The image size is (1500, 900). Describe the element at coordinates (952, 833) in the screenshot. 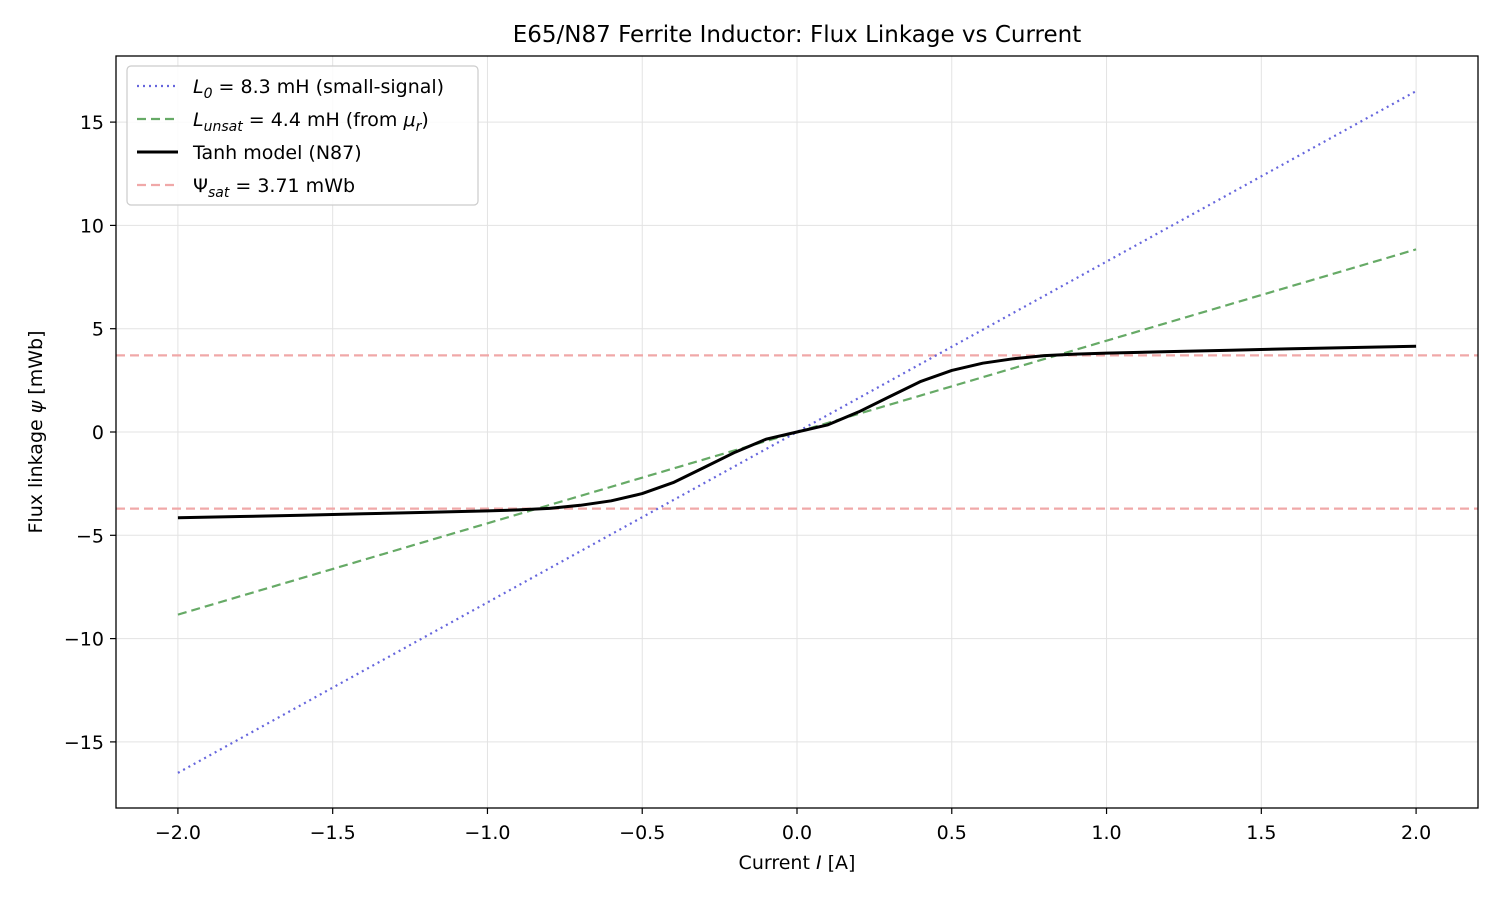

I see `x-tick-label: 0.5` at that location.